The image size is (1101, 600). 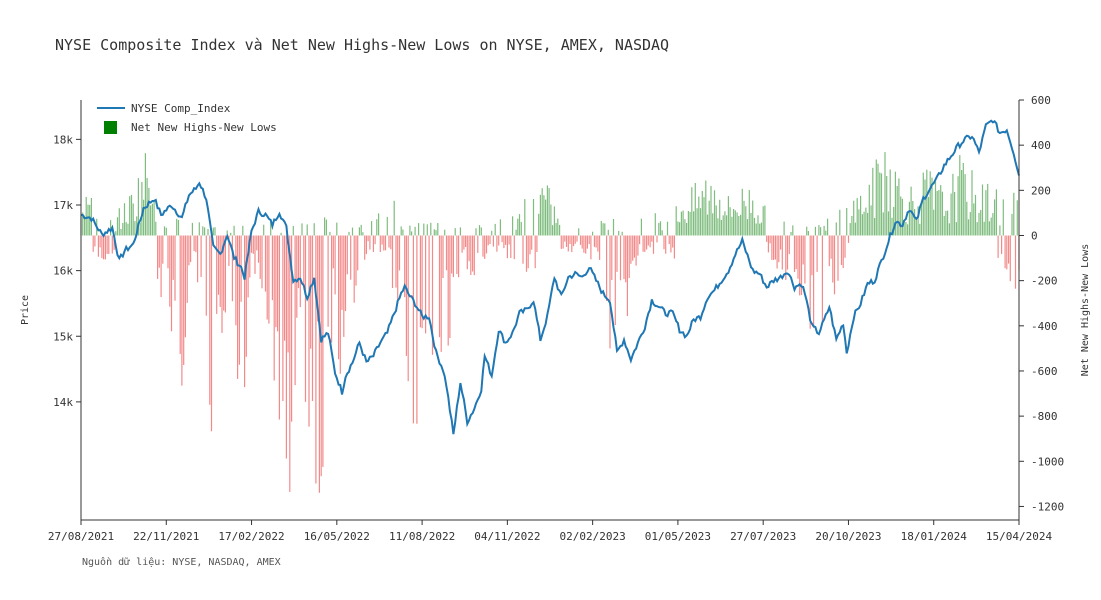 I want to click on positive-bars, so click(x=549, y=194).